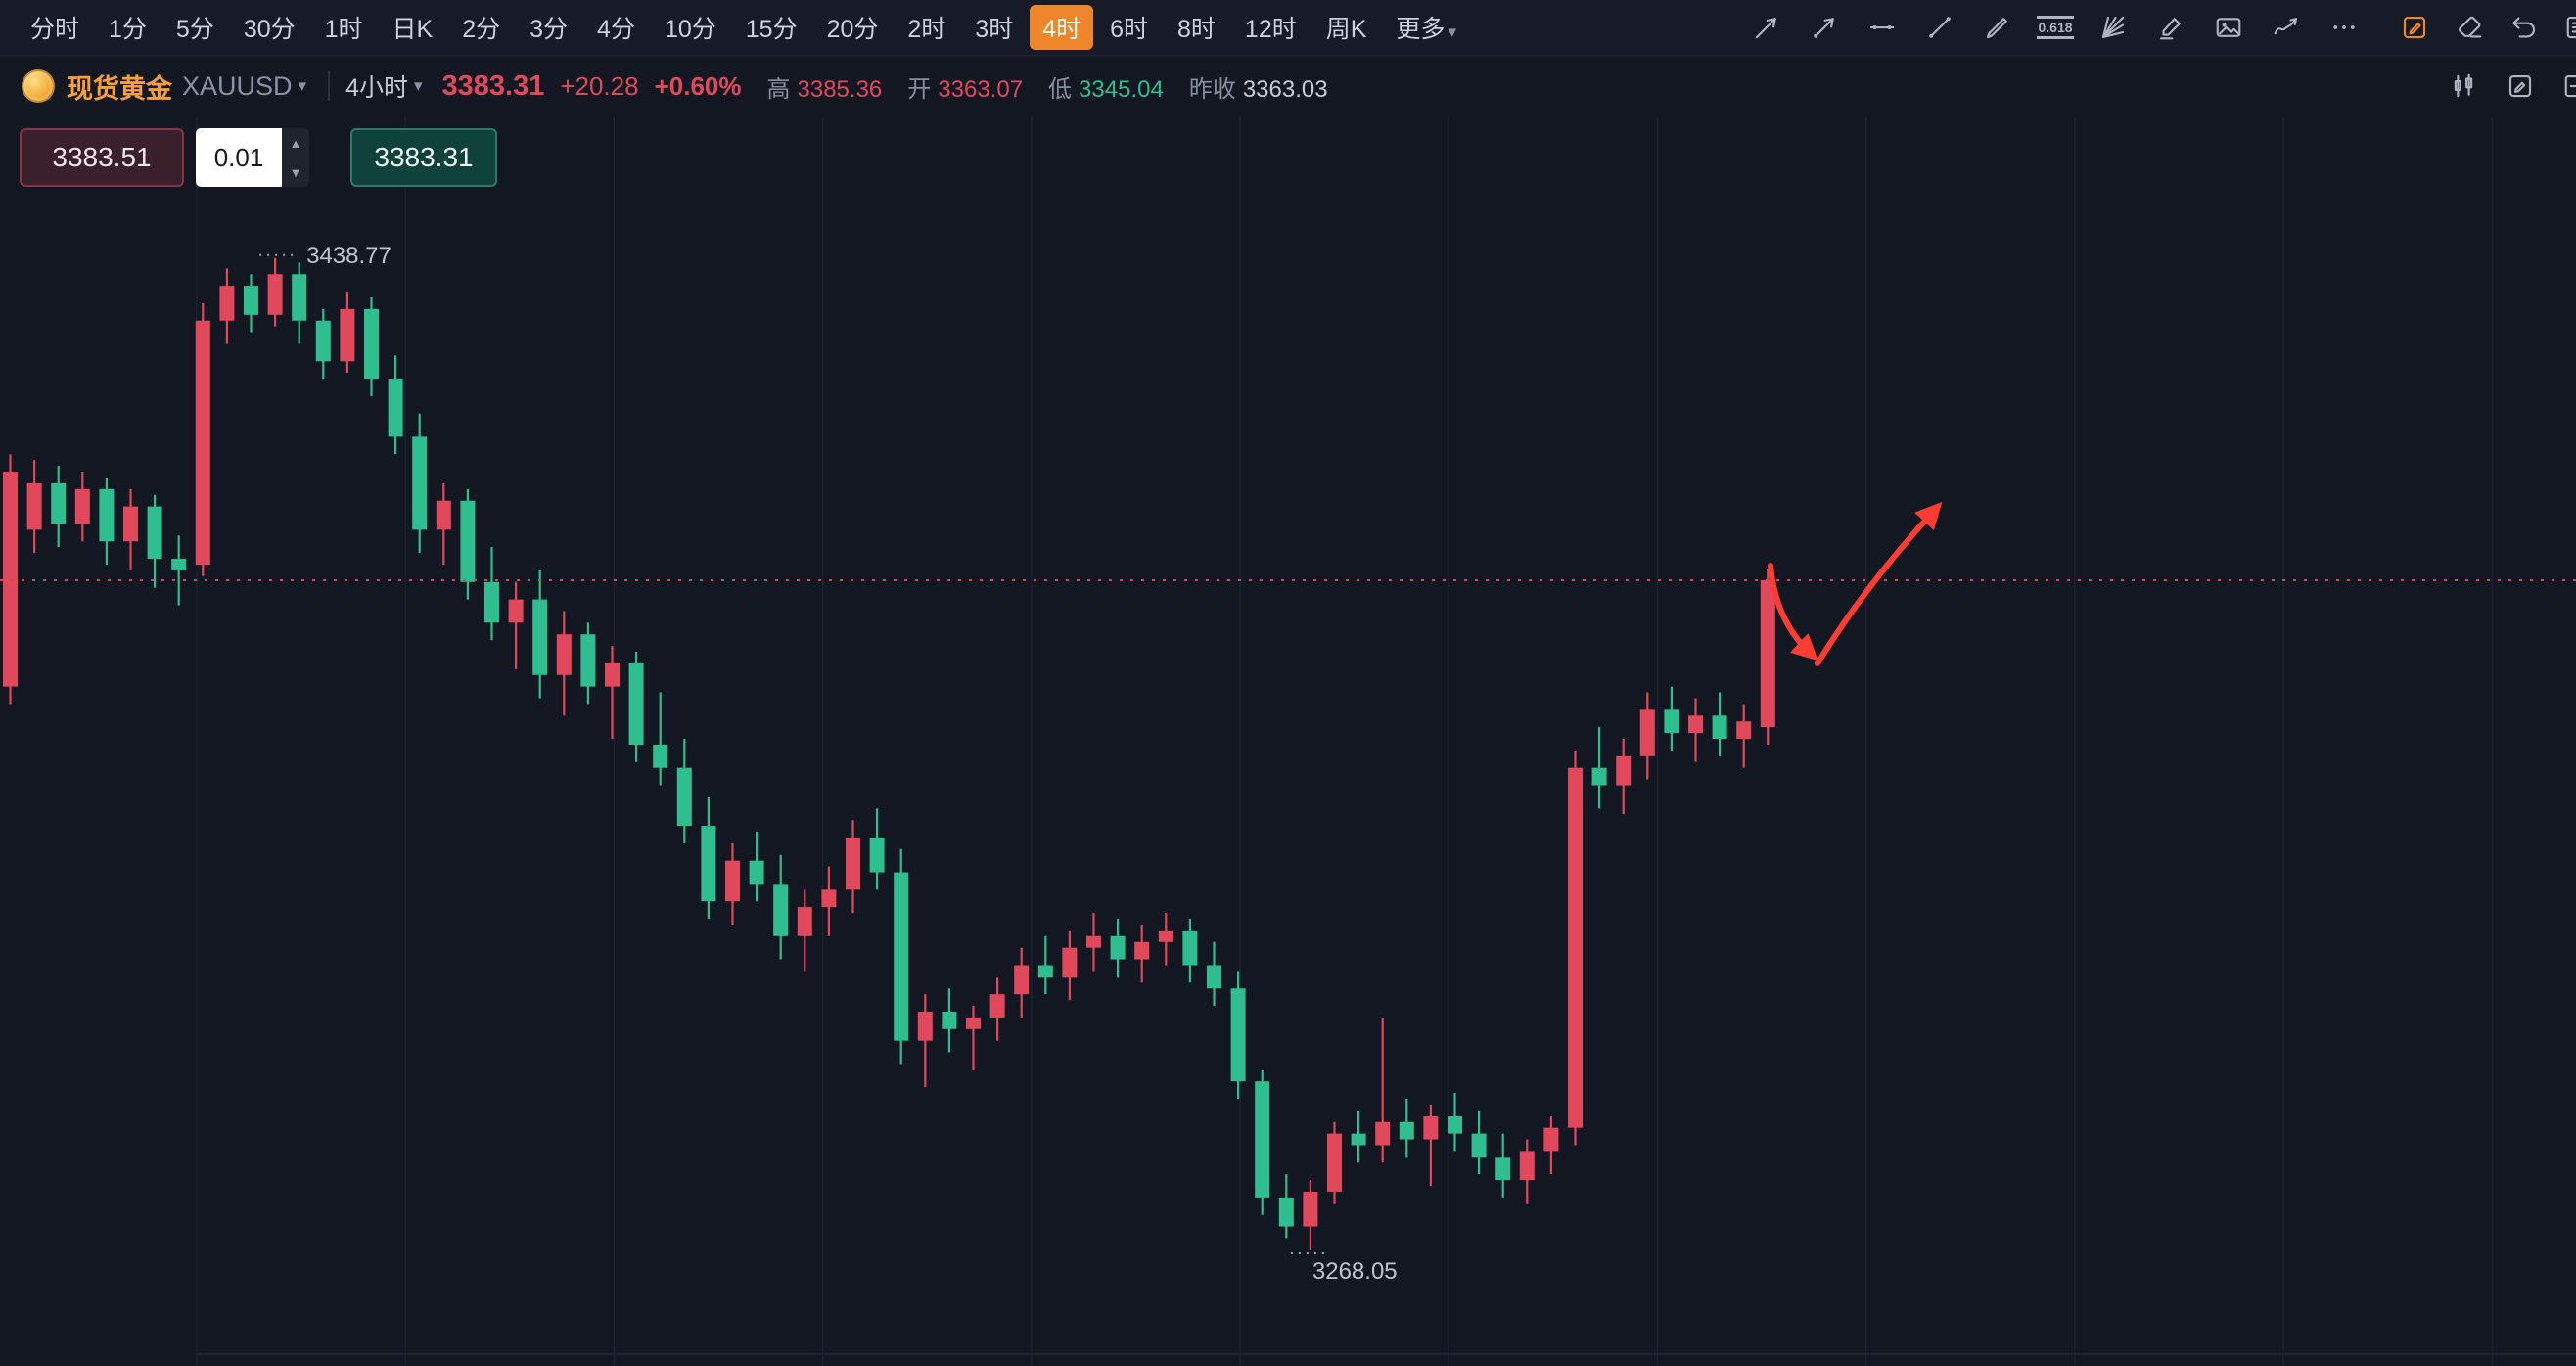 Image resolution: width=2576 pixels, height=1366 pixels. I want to click on symbol-code: XAUUSD, so click(238, 86).